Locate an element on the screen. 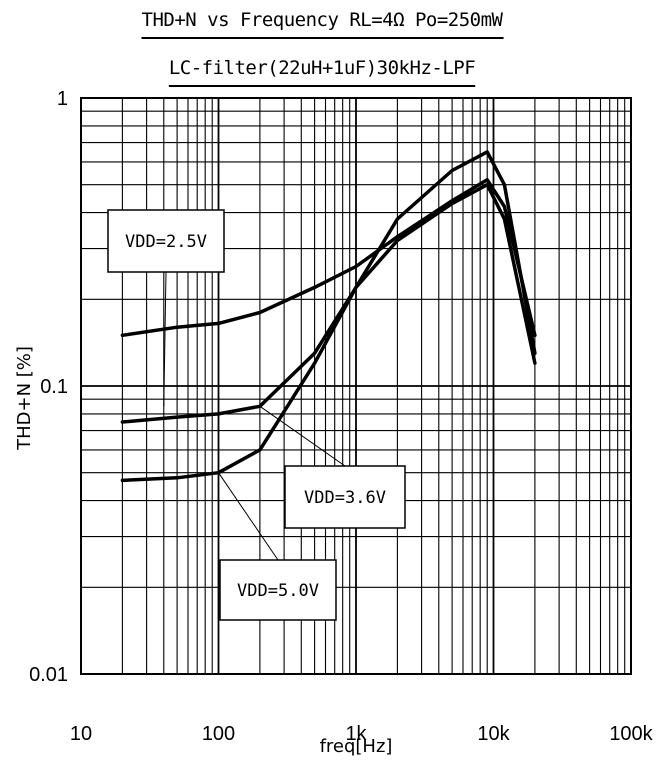  x-tick-label: 100k is located at coordinates (631, 734).